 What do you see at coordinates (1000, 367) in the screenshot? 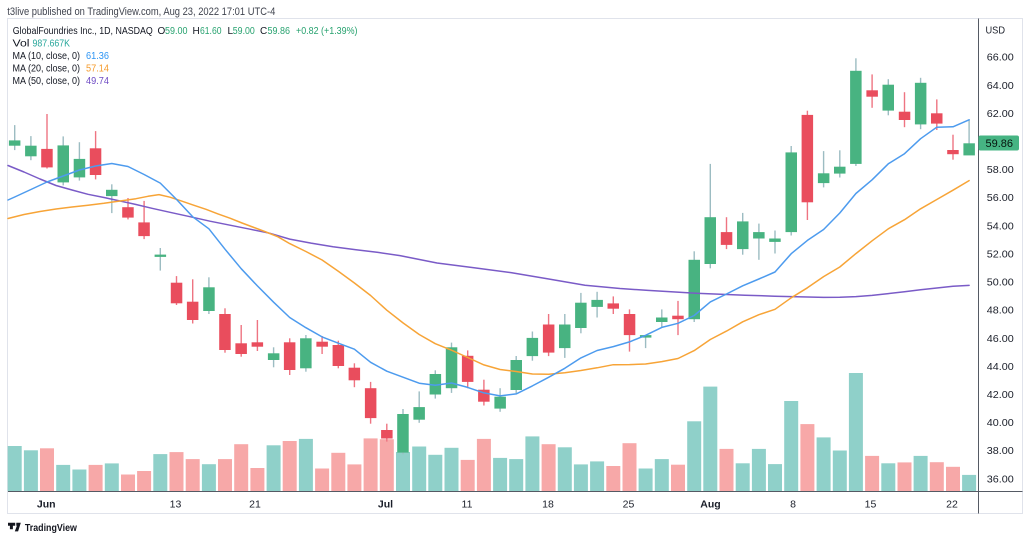
I see `svg-text: 44.00` at bounding box center [1000, 367].